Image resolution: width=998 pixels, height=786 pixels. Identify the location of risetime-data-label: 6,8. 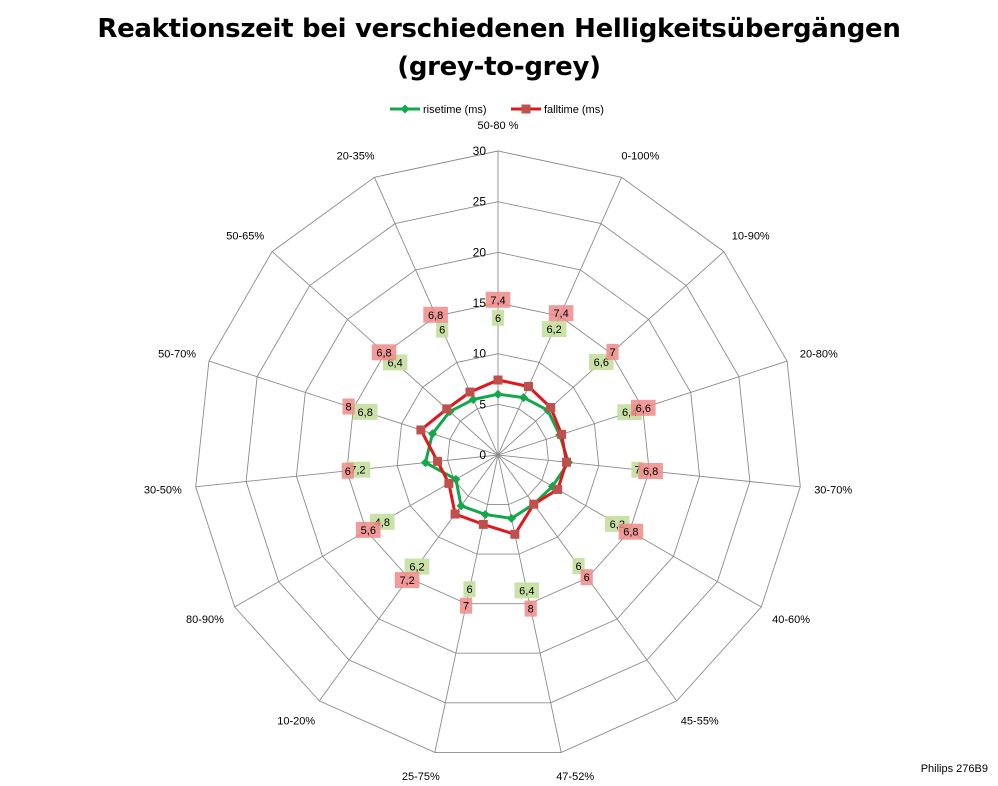
(365, 411).